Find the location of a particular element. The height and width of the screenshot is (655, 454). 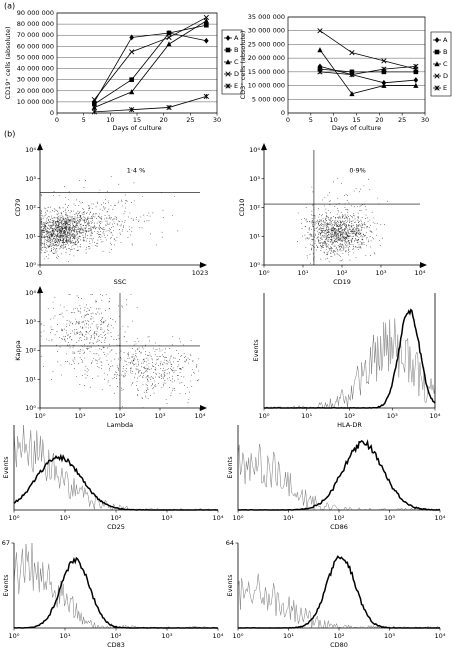

y-tick-label: 40 000 000 is located at coordinates (35, 69).